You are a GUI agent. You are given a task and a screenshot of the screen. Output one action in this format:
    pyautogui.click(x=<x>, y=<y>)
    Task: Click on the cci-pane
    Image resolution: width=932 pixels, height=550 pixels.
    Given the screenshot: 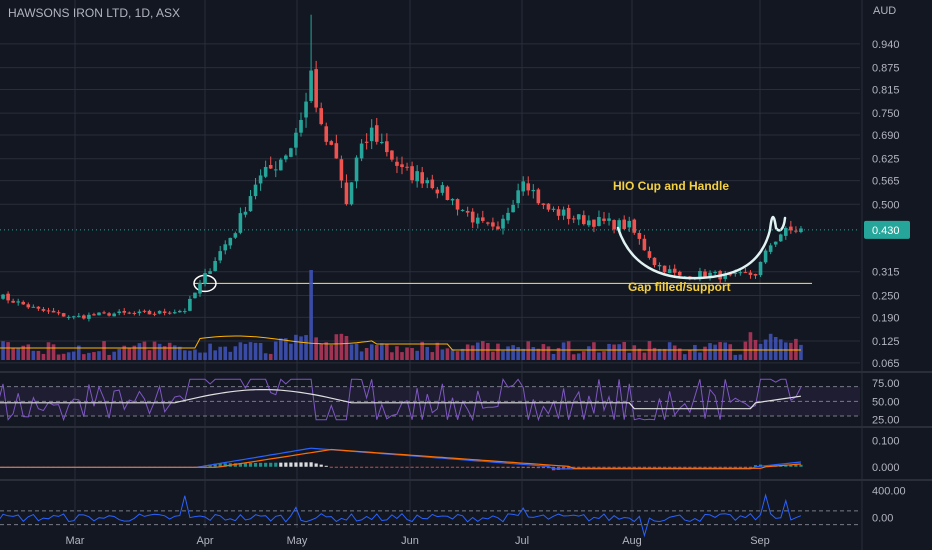 What is the action you would take?
    pyautogui.click(x=430, y=515)
    